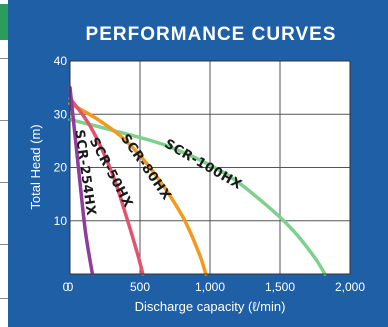 This screenshot has width=388, height=327. Describe the element at coordinates (106, 186) in the screenshot. I see `series-line-scr-50hx` at that location.